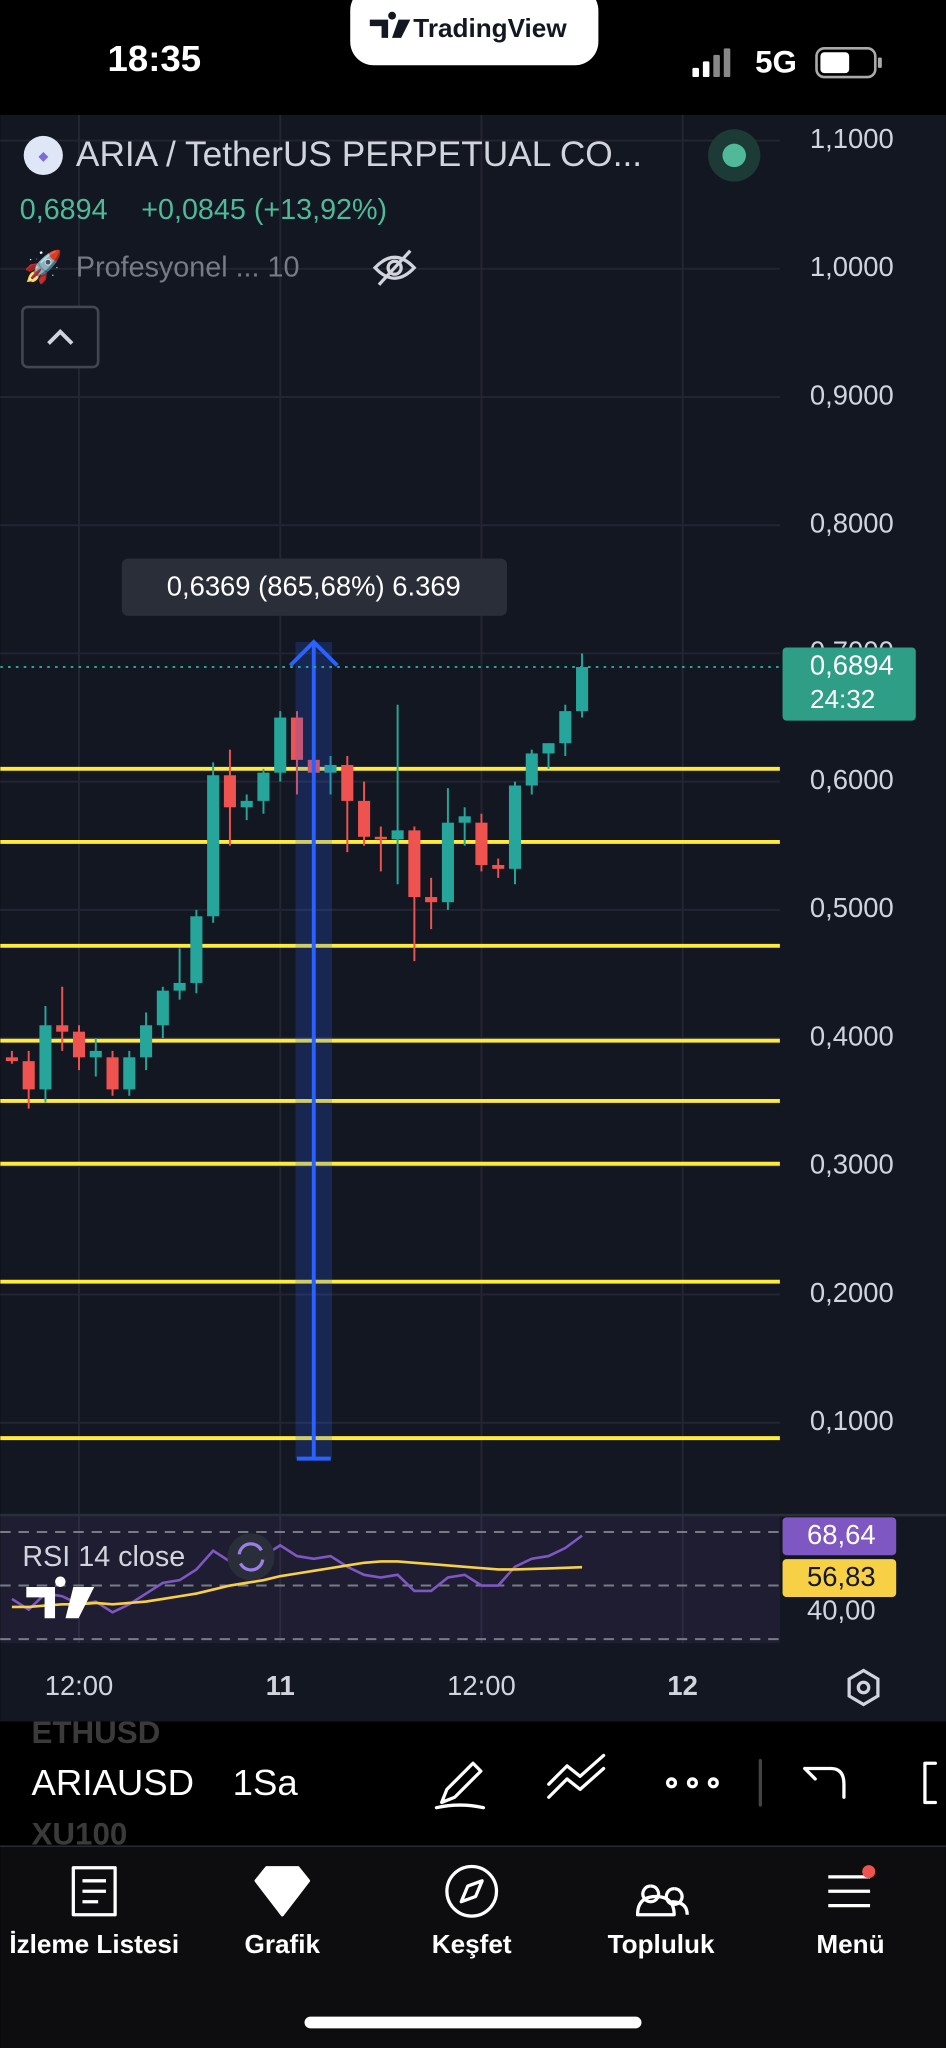 This screenshot has width=946, height=2048. What do you see at coordinates (841, 1610) in the screenshot?
I see `y-tick-label: 40,00` at bounding box center [841, 1610].